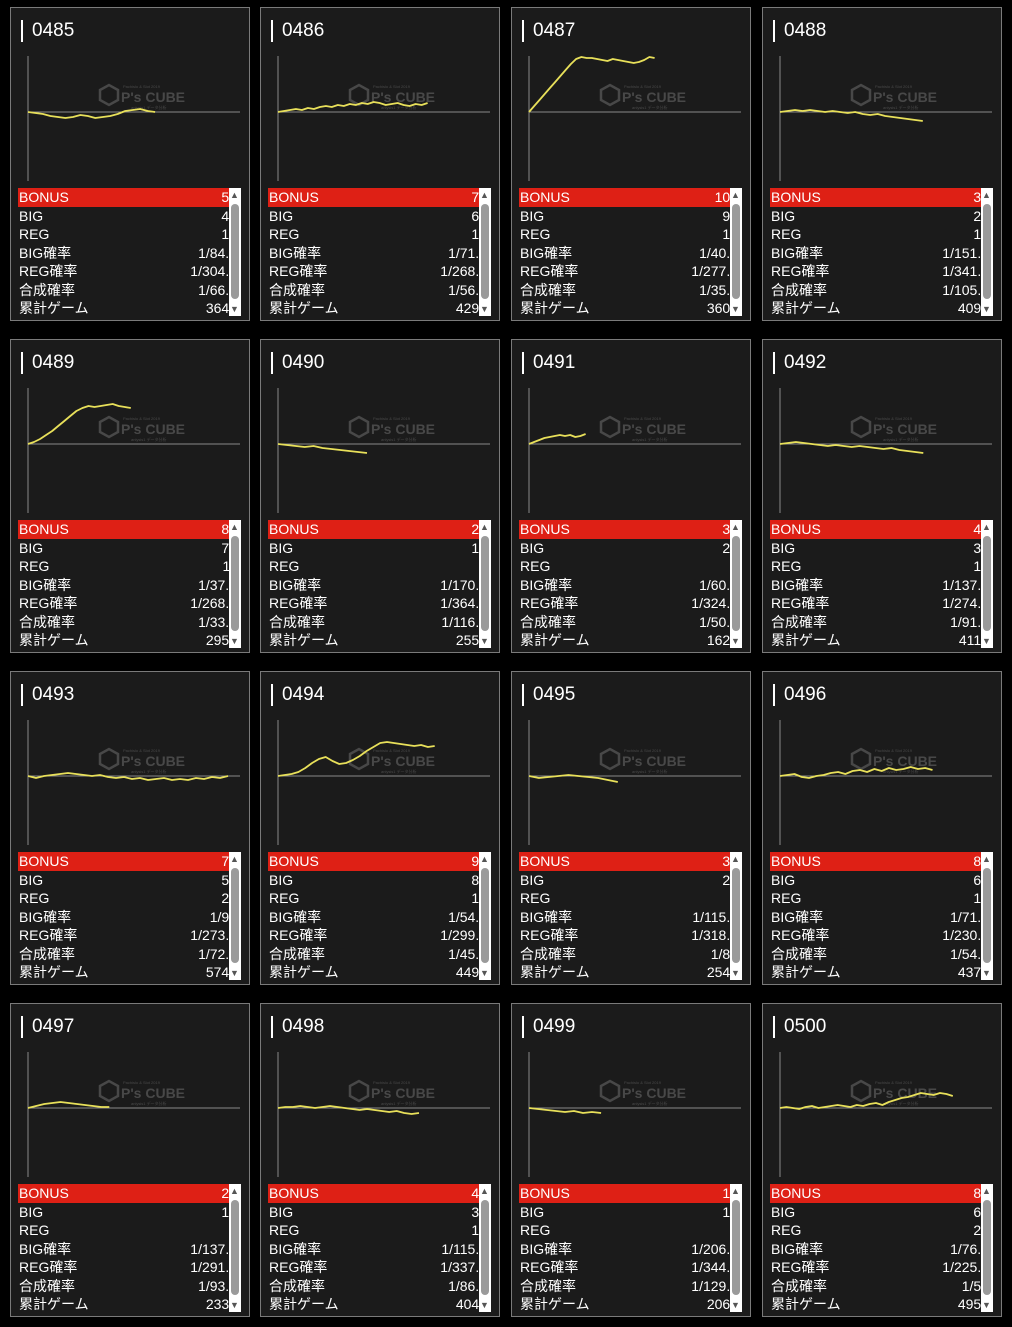 This screenshot has height=1327, width=1012. What do you see at coordinates (800, 603) in the screenshot?
I see `stat-label: REG確率` at bounding box center [800, 603].